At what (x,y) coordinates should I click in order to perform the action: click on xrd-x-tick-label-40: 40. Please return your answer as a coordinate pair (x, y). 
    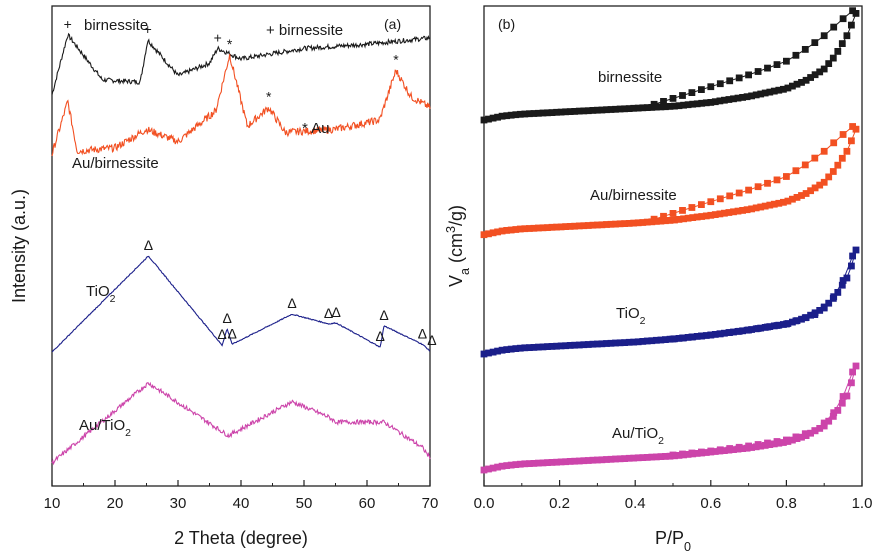
    Looking at the image, I should click on (241, 503).